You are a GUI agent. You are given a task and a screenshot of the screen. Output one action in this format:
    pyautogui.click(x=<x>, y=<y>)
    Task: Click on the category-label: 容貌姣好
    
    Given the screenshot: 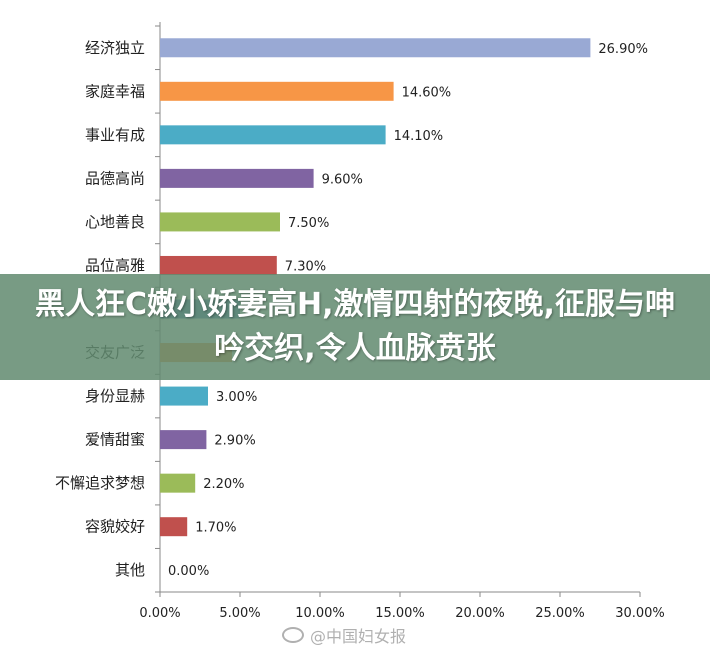 What is the action you would take?
    pyautogui.click(x=115, y=527)
    